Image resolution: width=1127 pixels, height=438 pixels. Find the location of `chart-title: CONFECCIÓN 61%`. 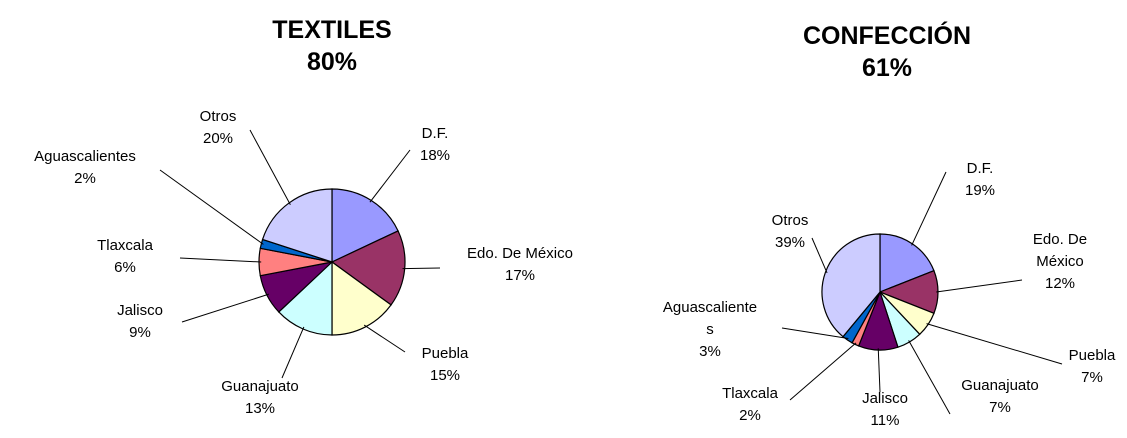

chart-title: CONFECCIÓN 61% is located at coordinates (887, 52).